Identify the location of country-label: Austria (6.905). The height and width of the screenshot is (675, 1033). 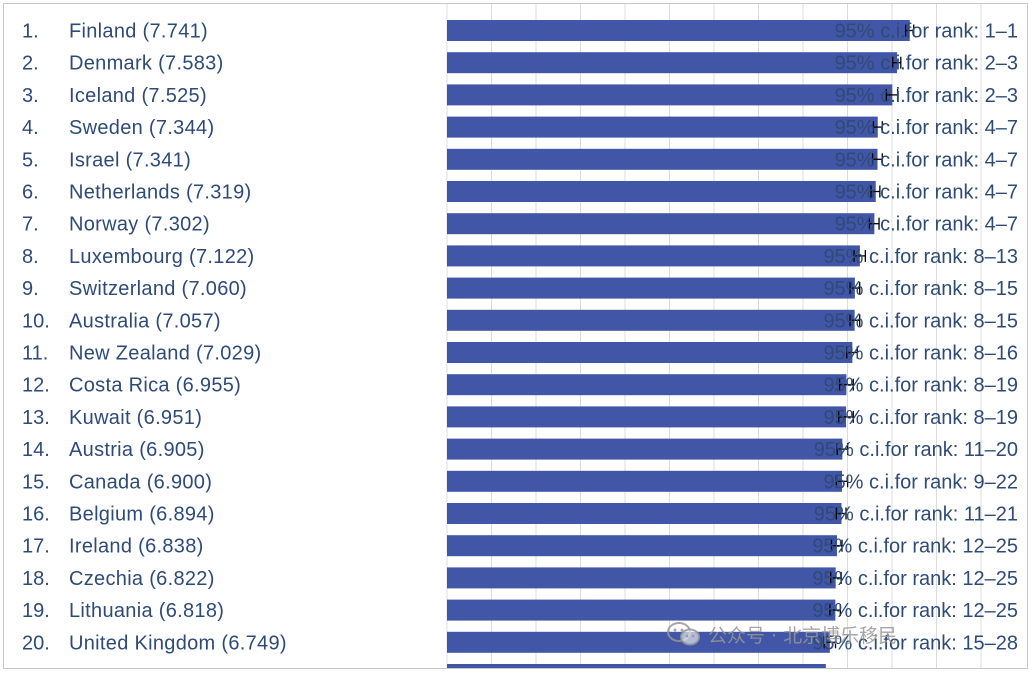
(137, 450).